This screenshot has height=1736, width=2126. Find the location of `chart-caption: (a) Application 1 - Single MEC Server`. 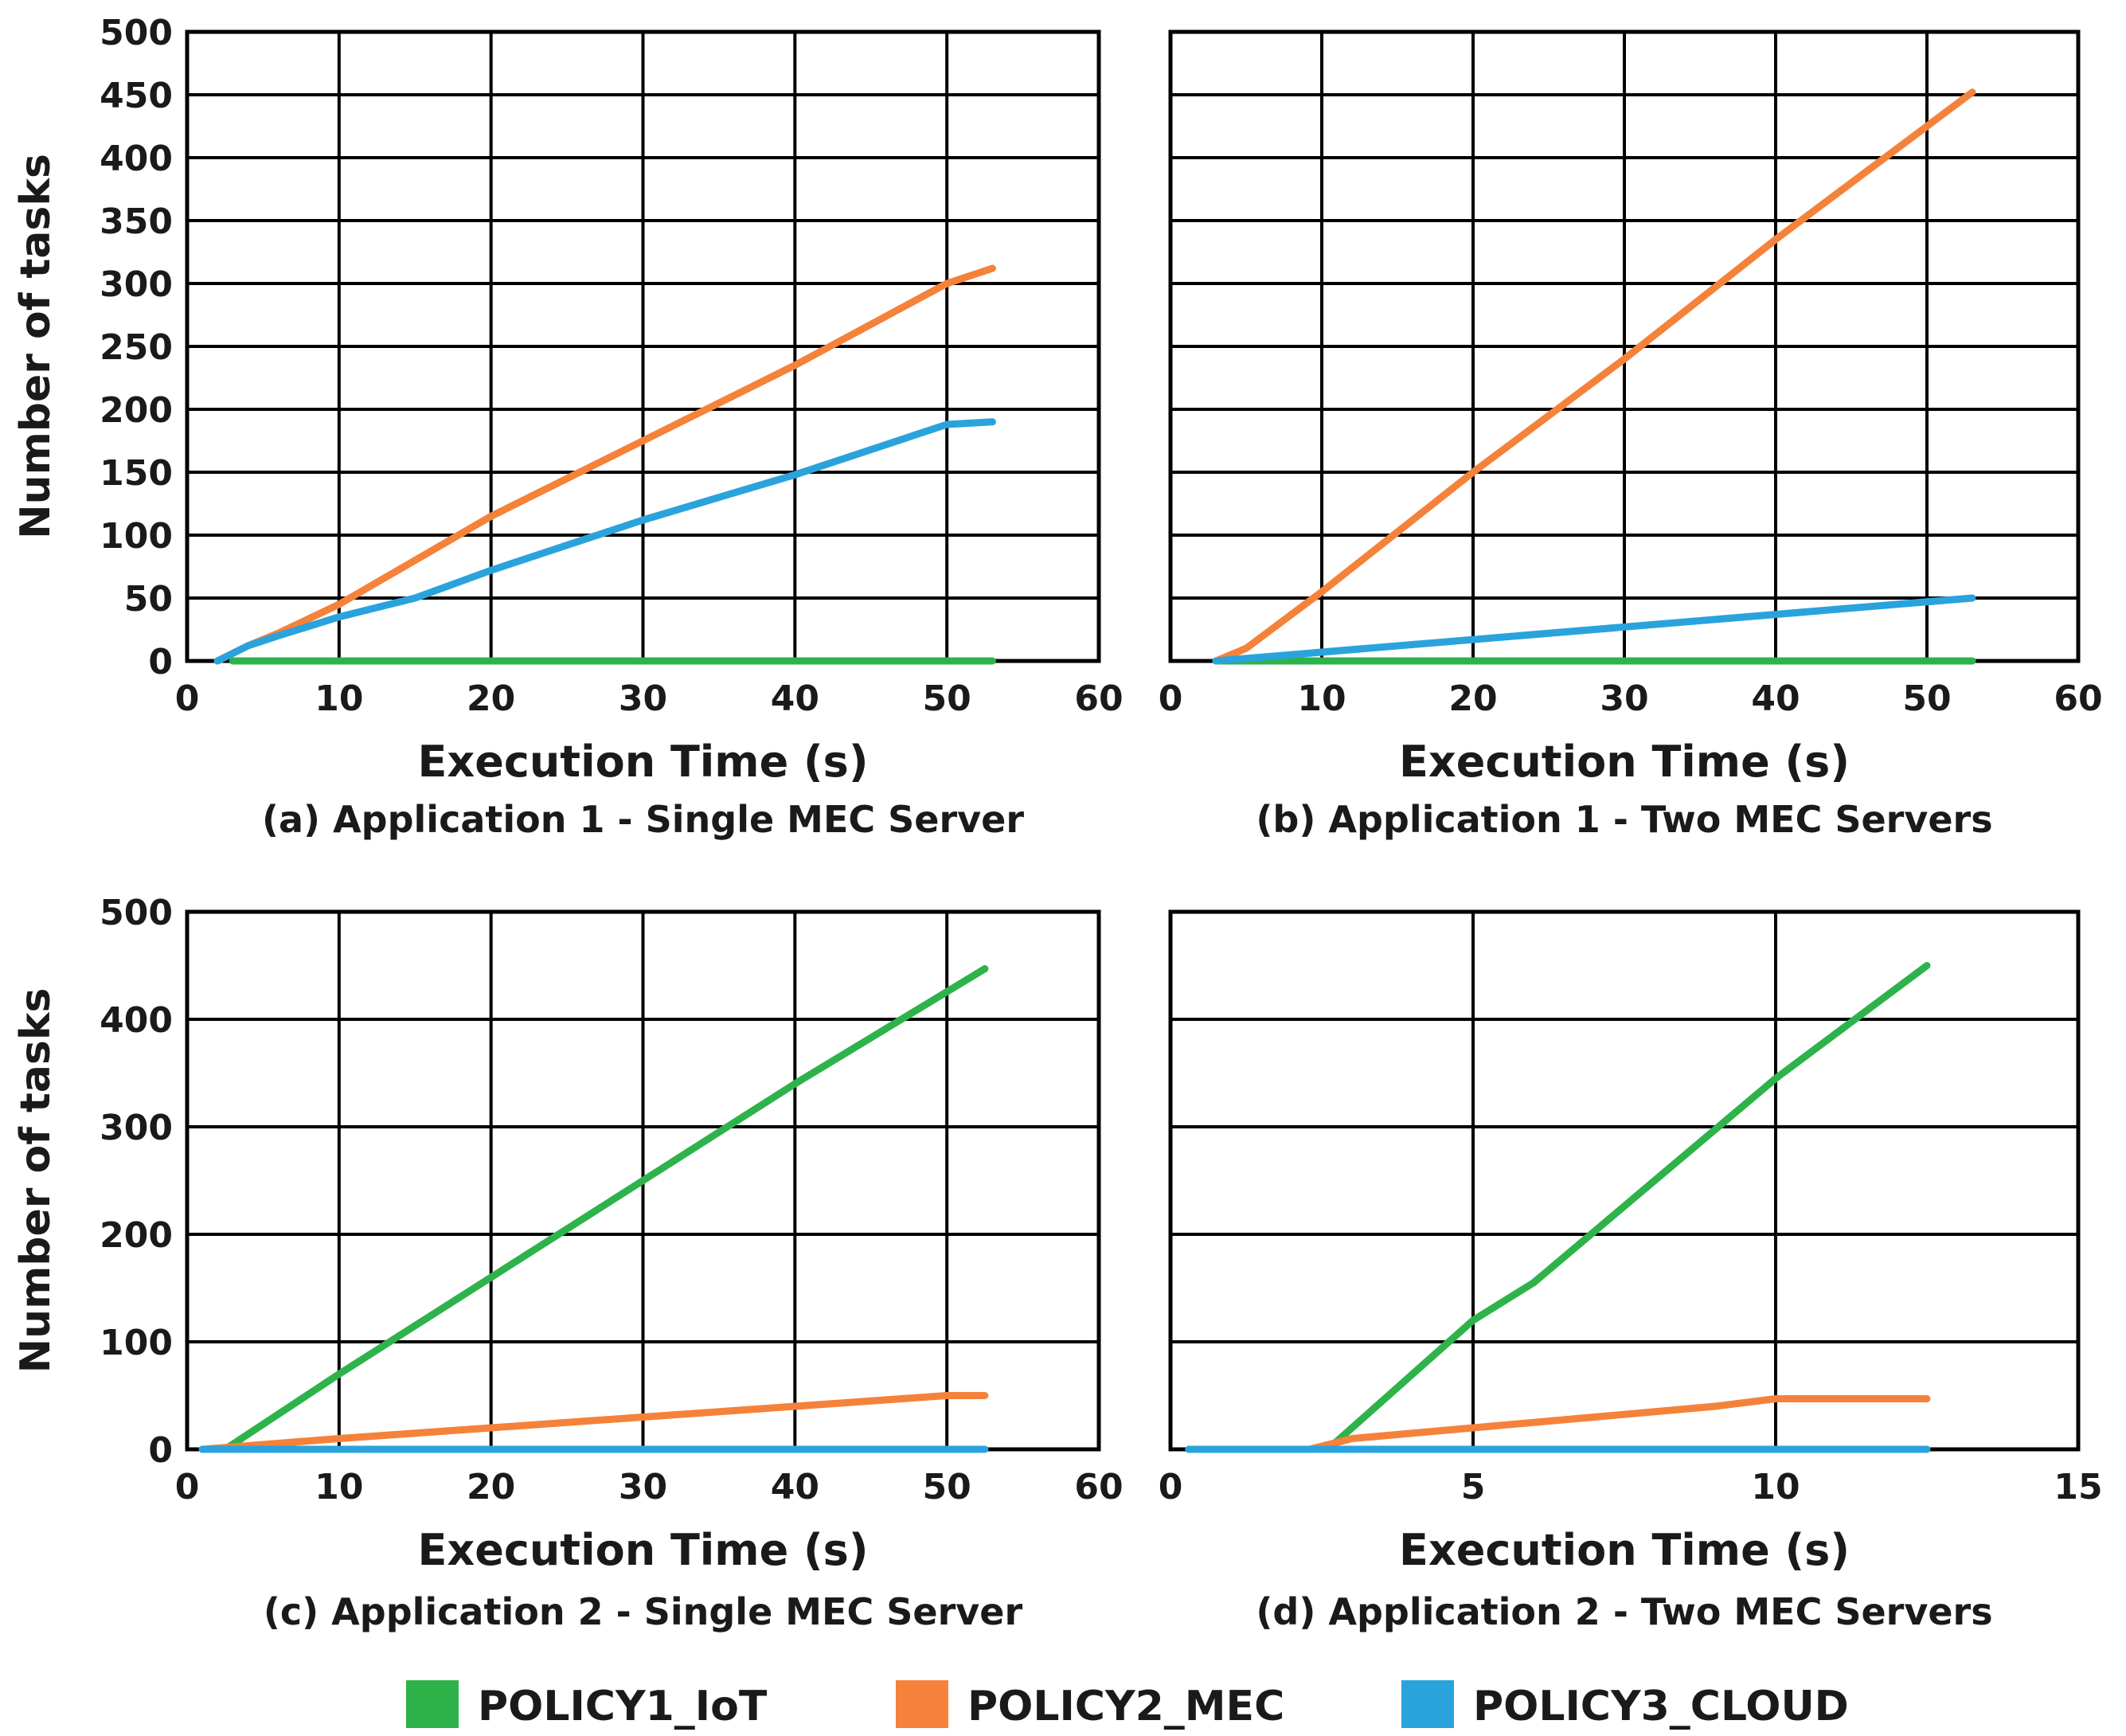

chart-caption: (a) Application 1 - Single MEC Server is located at coordinates (643, 820).